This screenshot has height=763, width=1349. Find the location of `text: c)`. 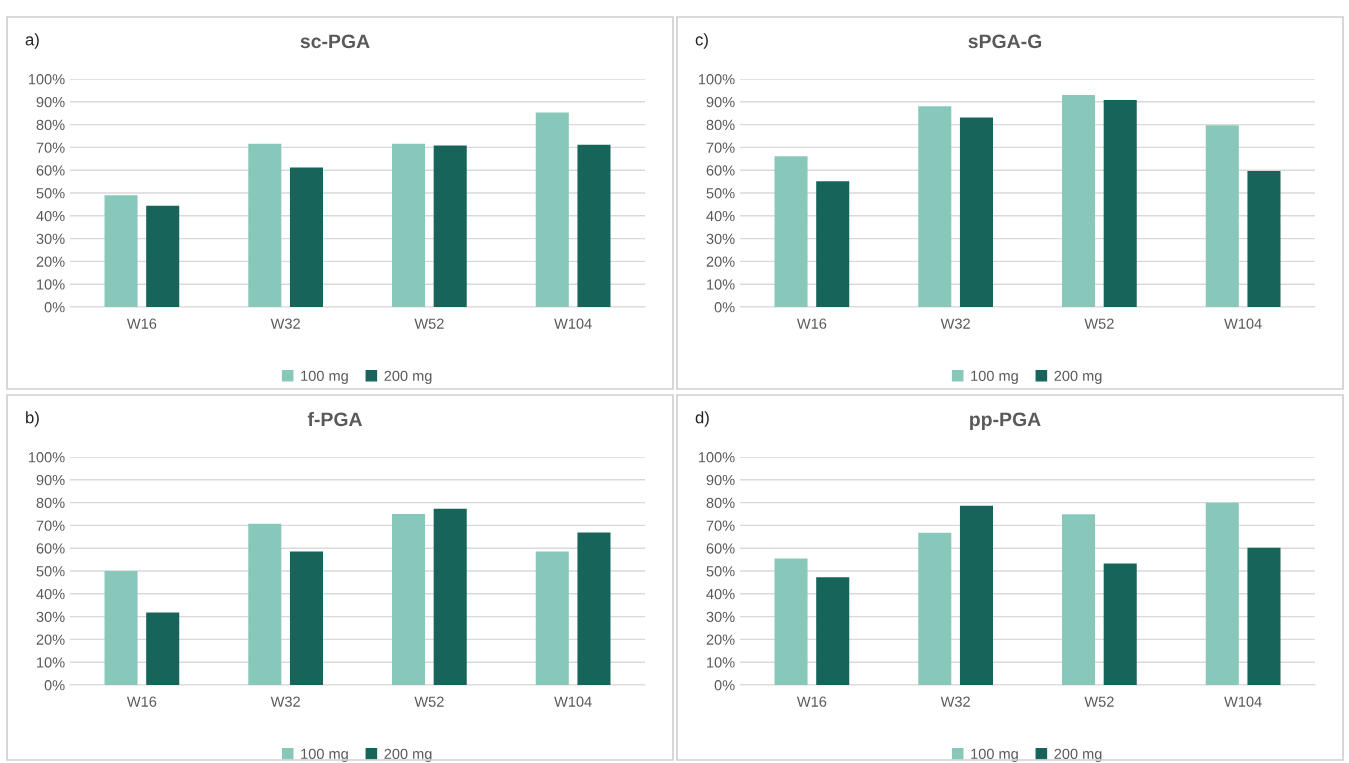

text: c) is located at coordinates (701, 41).